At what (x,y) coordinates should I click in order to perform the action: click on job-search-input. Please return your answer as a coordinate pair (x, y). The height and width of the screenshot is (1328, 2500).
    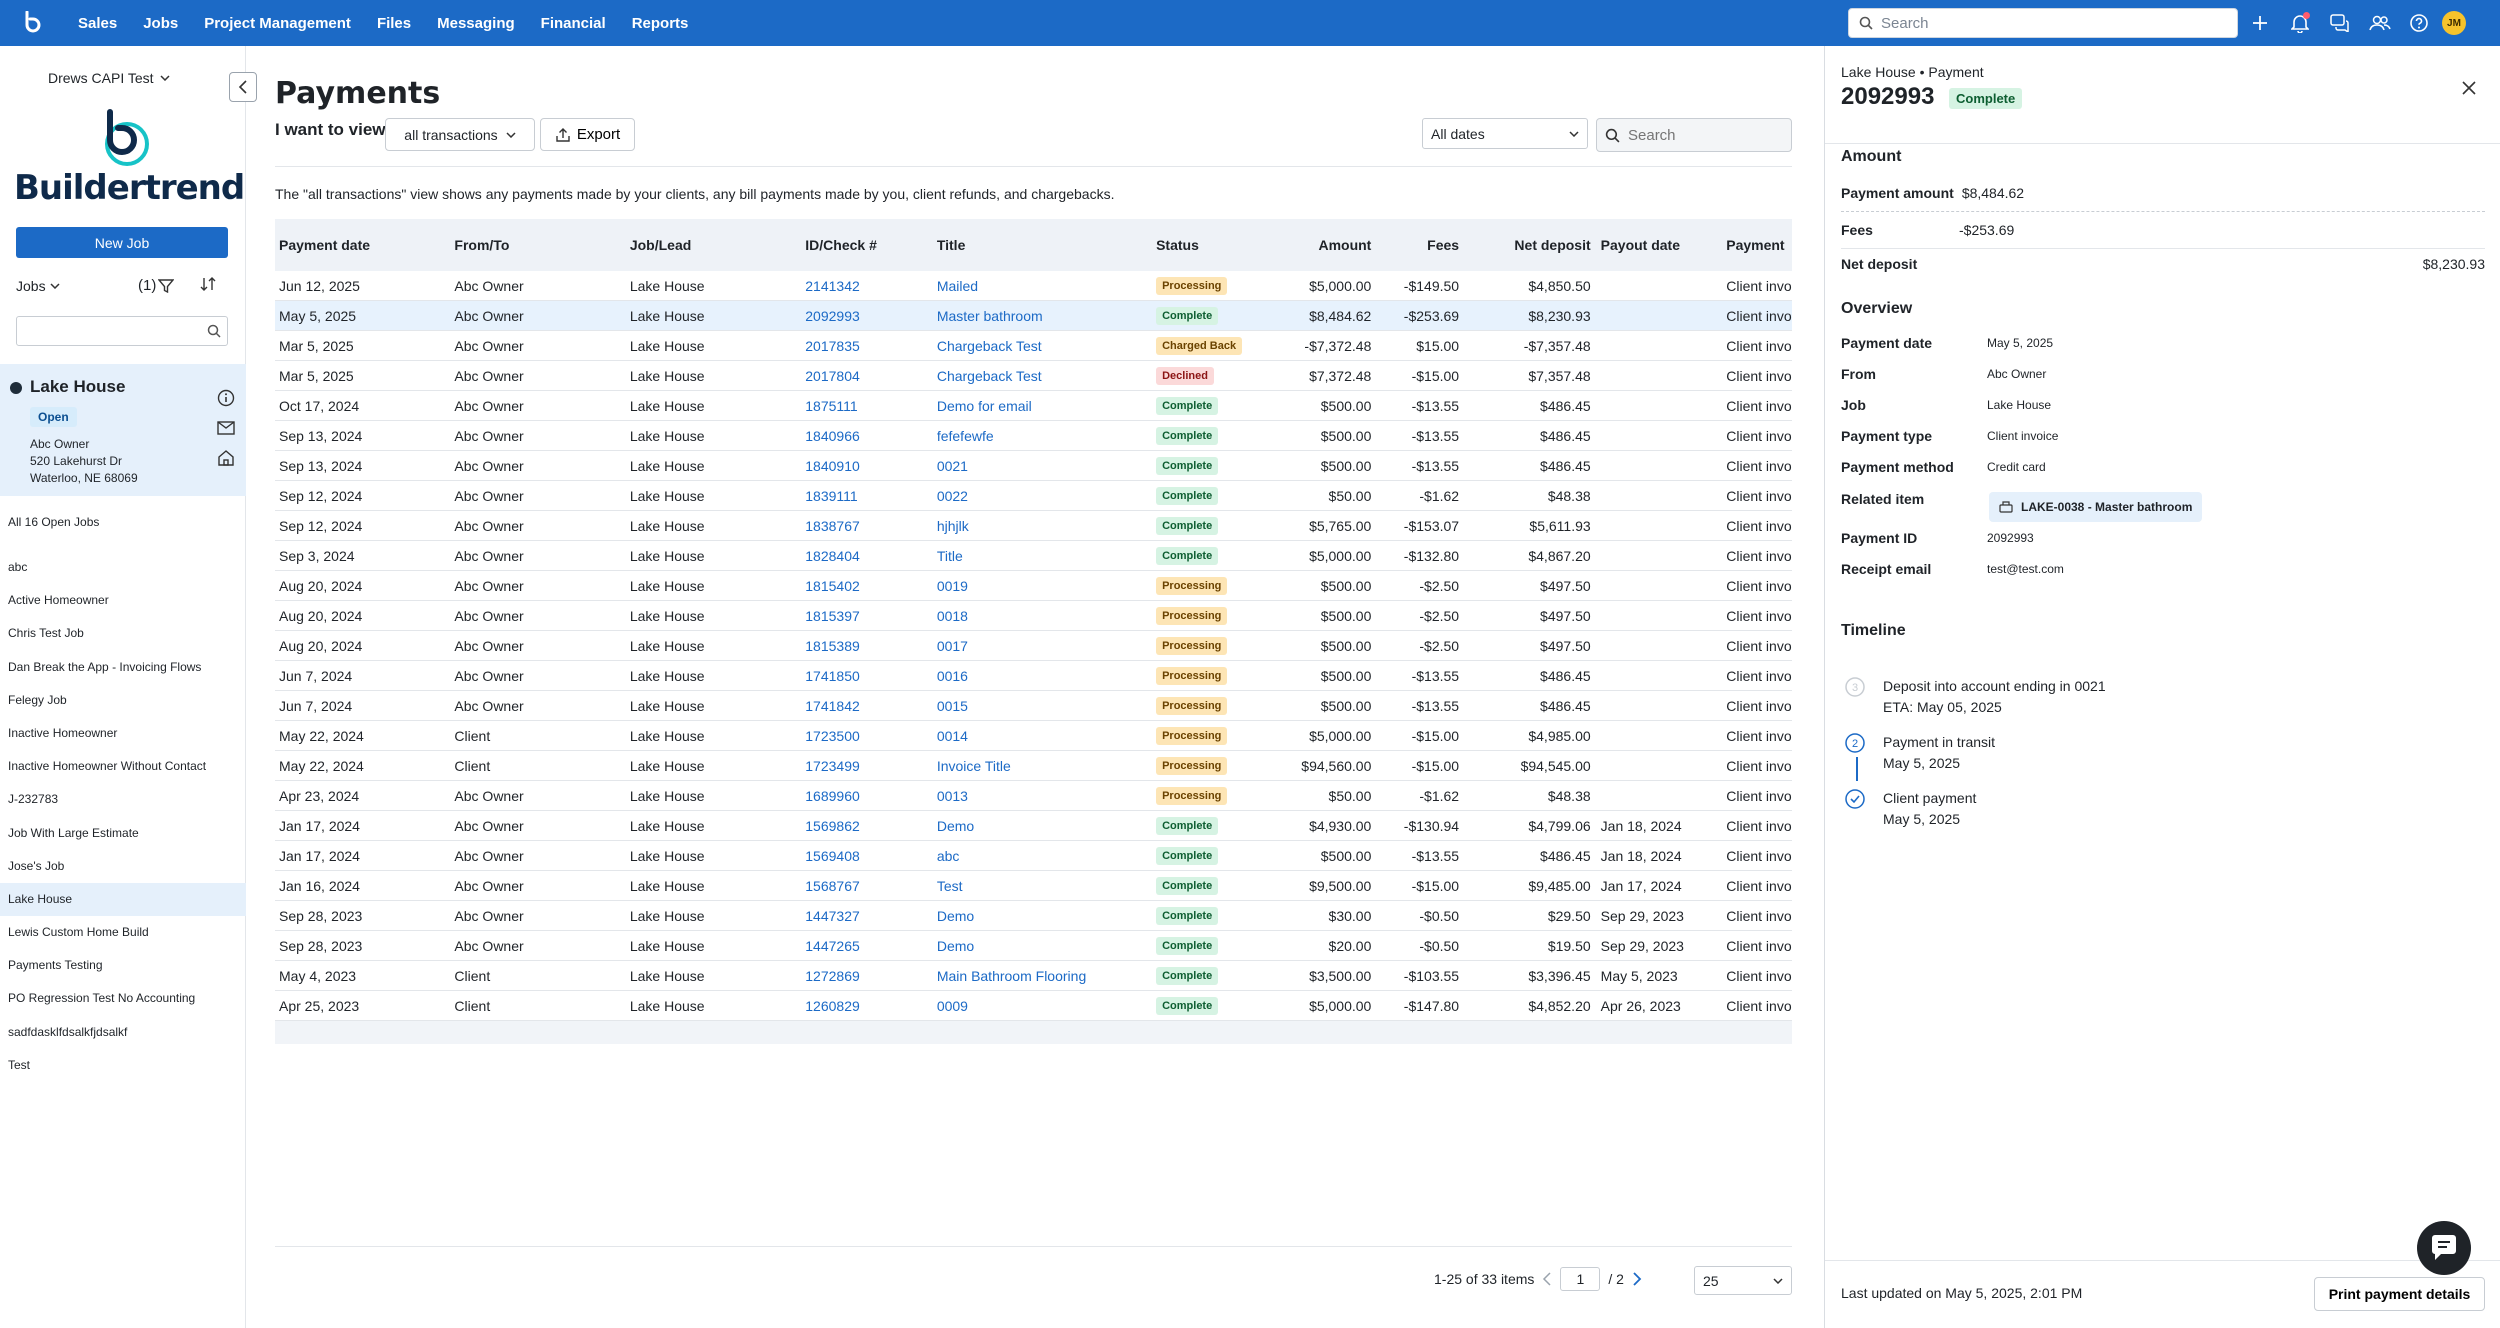
    Looking at the image, I should click on (108, 331).